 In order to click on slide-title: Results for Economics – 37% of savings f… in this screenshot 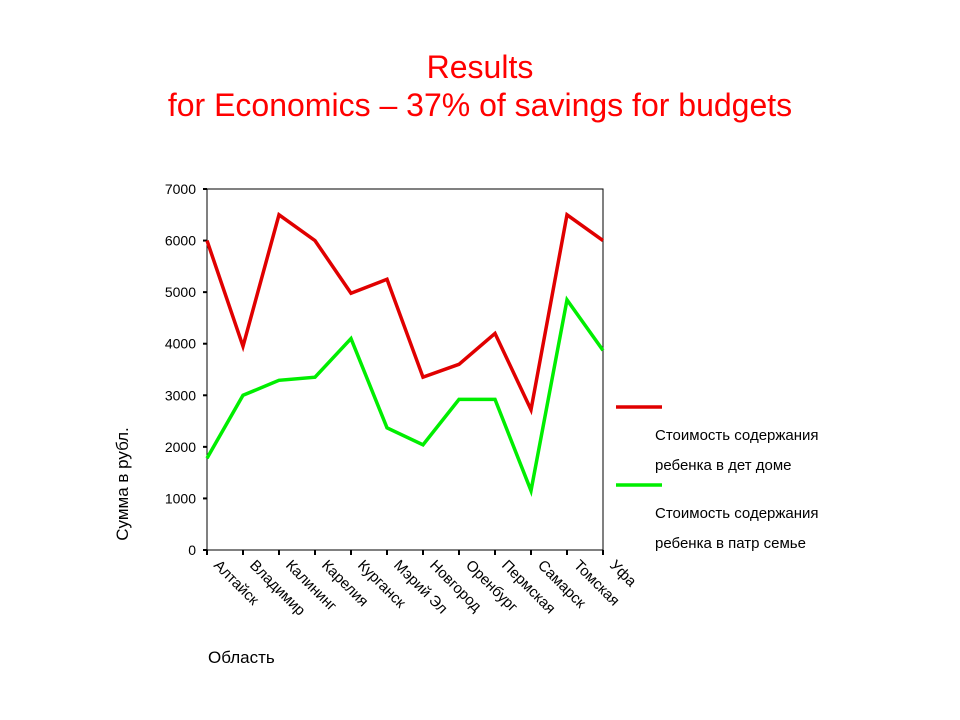, I will do `click(480, 86)`.